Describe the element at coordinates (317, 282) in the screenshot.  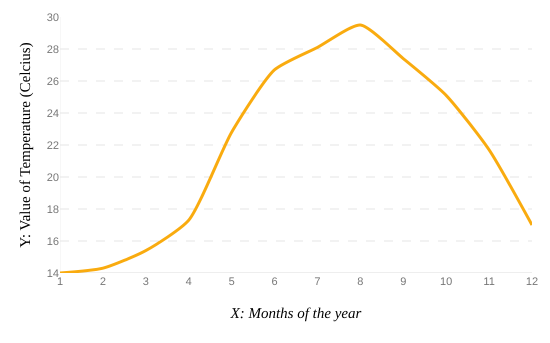
I see `x-tick-label: 7` at that location.